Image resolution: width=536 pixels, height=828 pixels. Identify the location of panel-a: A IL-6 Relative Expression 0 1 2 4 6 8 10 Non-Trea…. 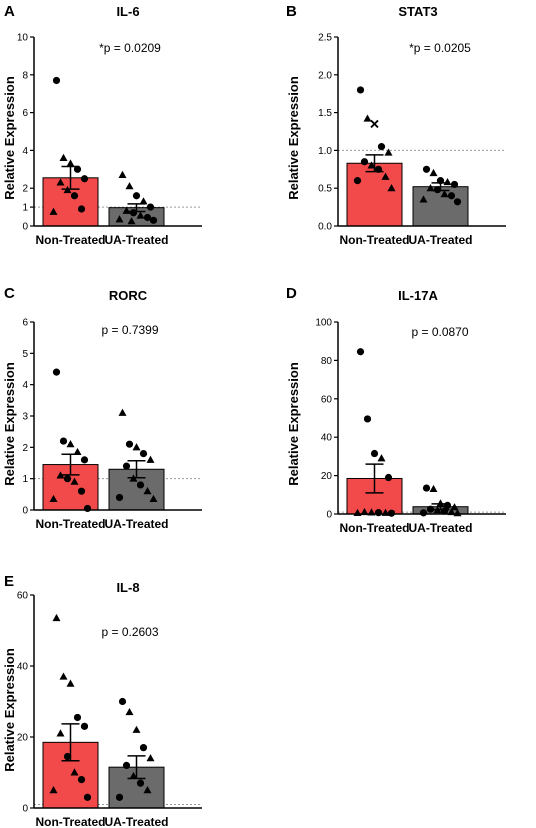
(102, 125).